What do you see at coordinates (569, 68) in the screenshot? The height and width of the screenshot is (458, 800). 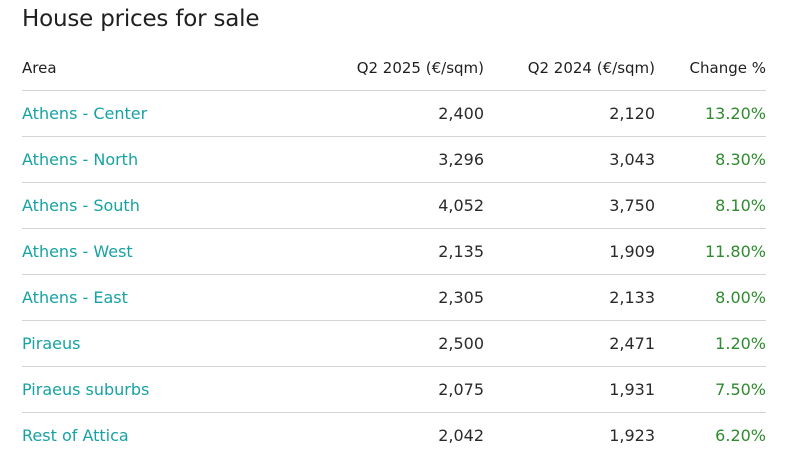 I see `column-header-q2-2024: Q2 2024 (€/sqm)` at bounding box center [569, 68].